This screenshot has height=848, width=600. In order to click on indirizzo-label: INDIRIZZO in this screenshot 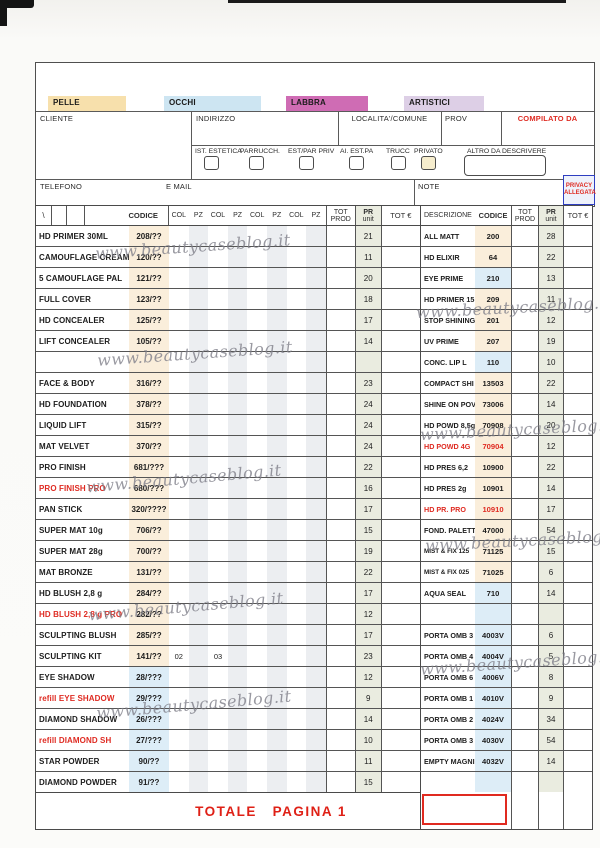, I will do `click(216, 118)`.